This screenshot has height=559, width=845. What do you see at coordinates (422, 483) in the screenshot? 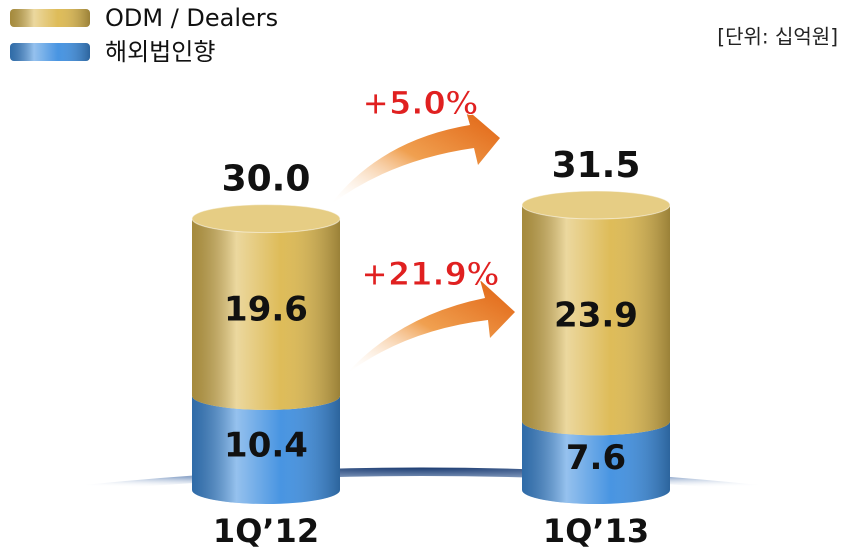
I see `horizon` at bounding box center [422, 483].